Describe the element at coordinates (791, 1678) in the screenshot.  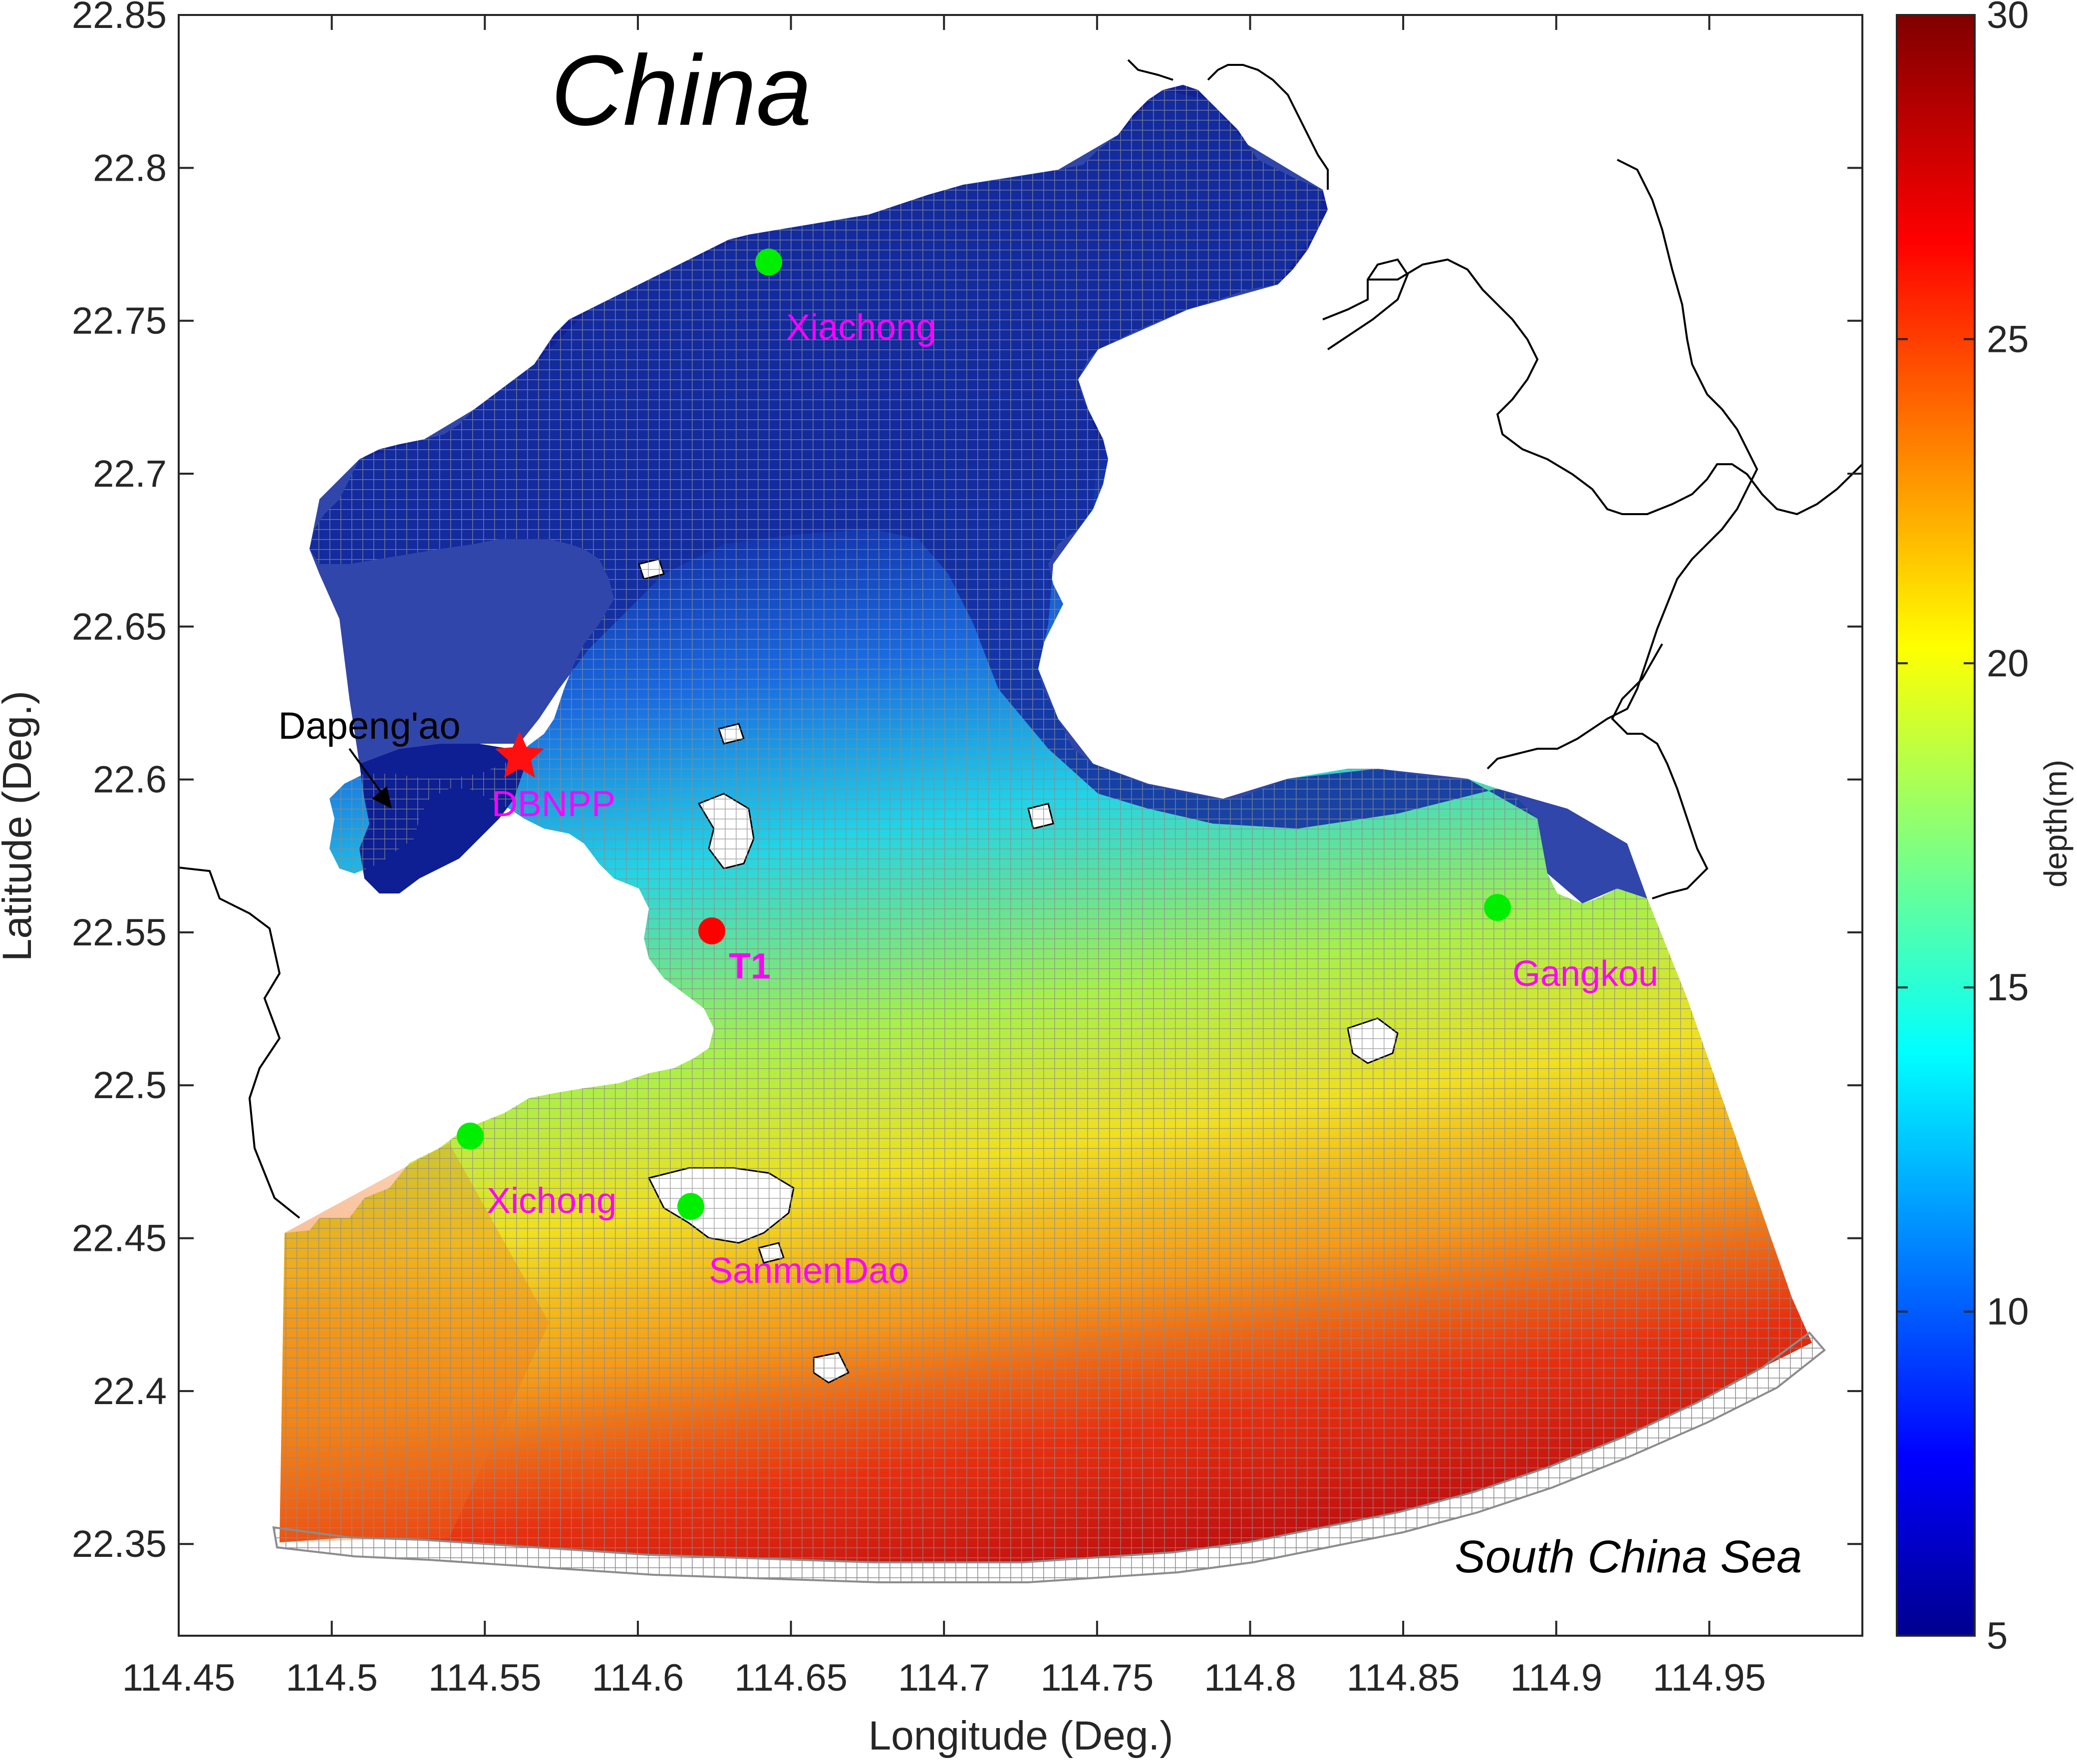
I see `x-tick-label: 114.65` at that location.